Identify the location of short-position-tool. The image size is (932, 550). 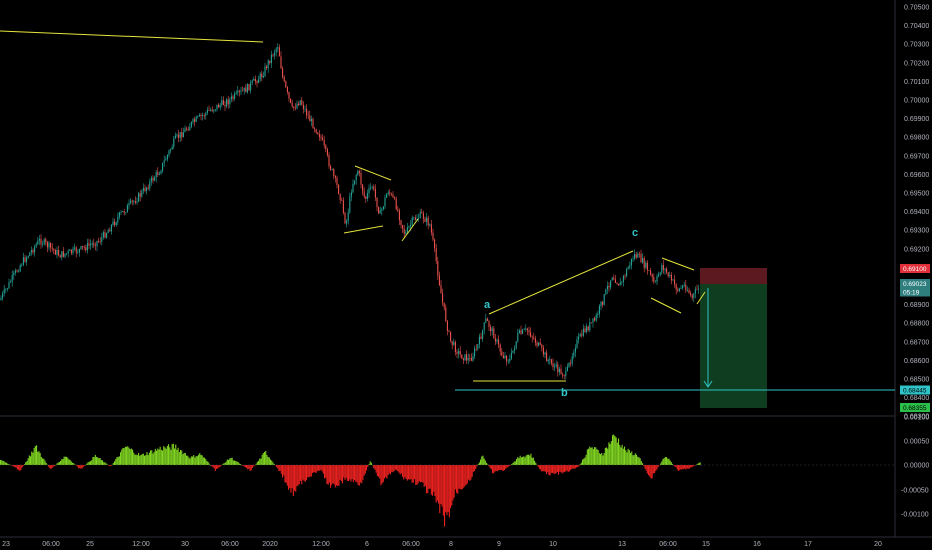
(733, 338).